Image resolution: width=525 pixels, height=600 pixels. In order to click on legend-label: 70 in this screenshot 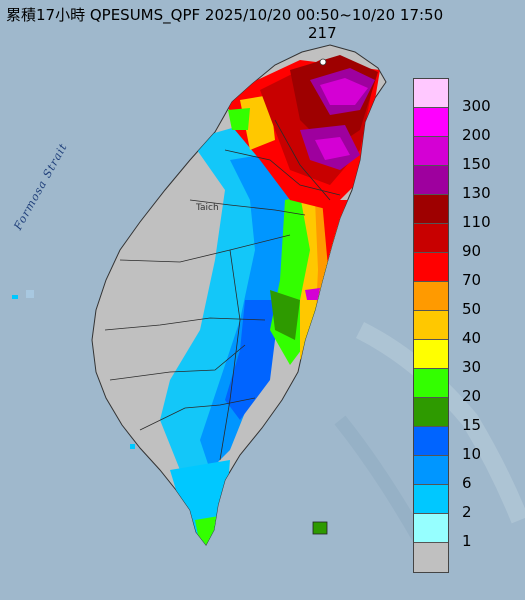, I will do `click(472, 280)`.